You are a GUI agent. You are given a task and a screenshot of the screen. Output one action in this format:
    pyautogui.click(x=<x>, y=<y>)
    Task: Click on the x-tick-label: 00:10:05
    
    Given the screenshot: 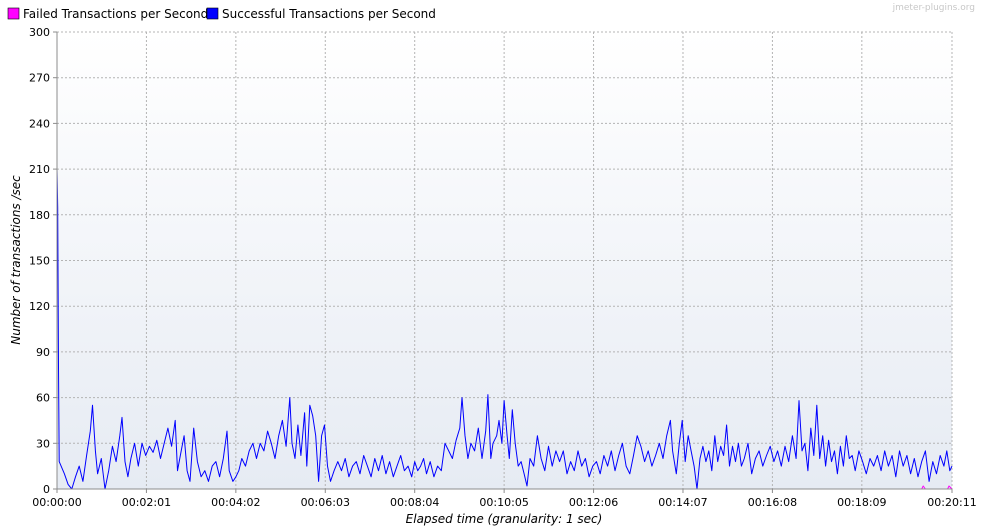 What is the action you would take?
    pyautogui.click(x=503, y=502)
    